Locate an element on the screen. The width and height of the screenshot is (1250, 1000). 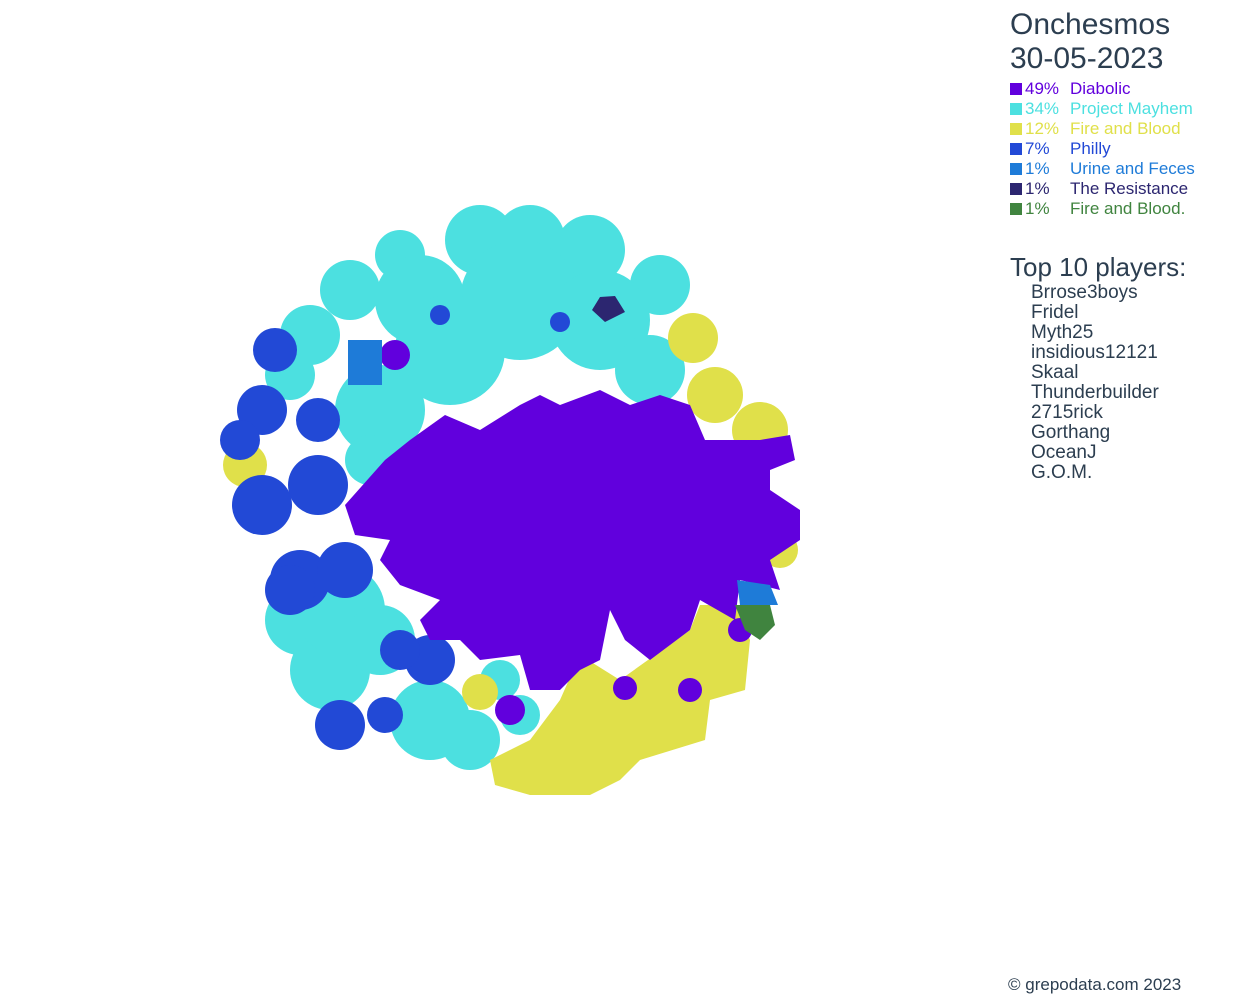
legend-item: 34% Project Mayhem is located at coordinates (1102, 109).